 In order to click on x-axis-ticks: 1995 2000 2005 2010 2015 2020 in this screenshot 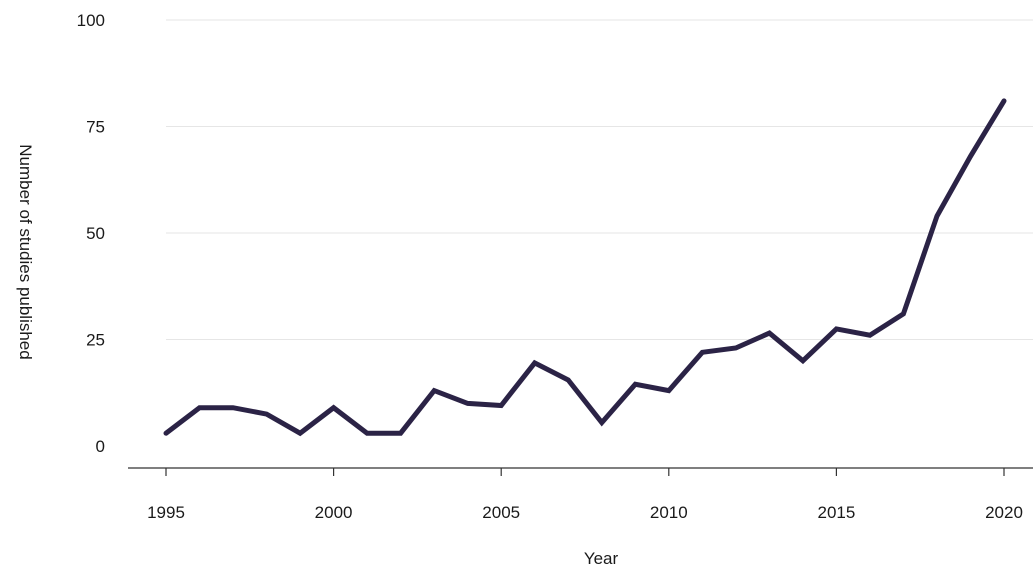, I will do `click(585, 495)`.